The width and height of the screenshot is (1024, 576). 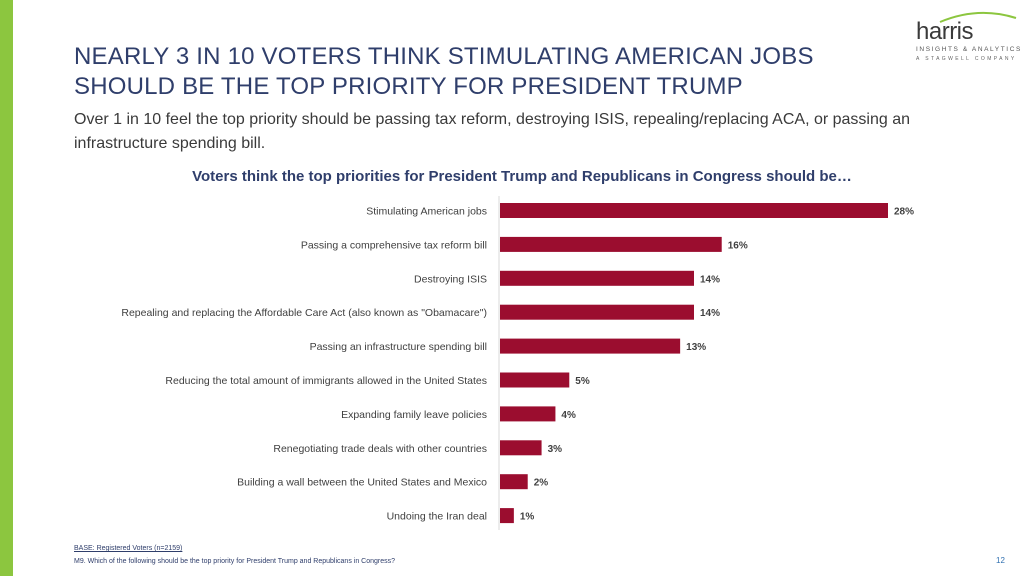 What do you see at coordinates (426, 212) in the screenshot?
I see `category-label: Stimulating American jobs` at bounding box center [426, 212].